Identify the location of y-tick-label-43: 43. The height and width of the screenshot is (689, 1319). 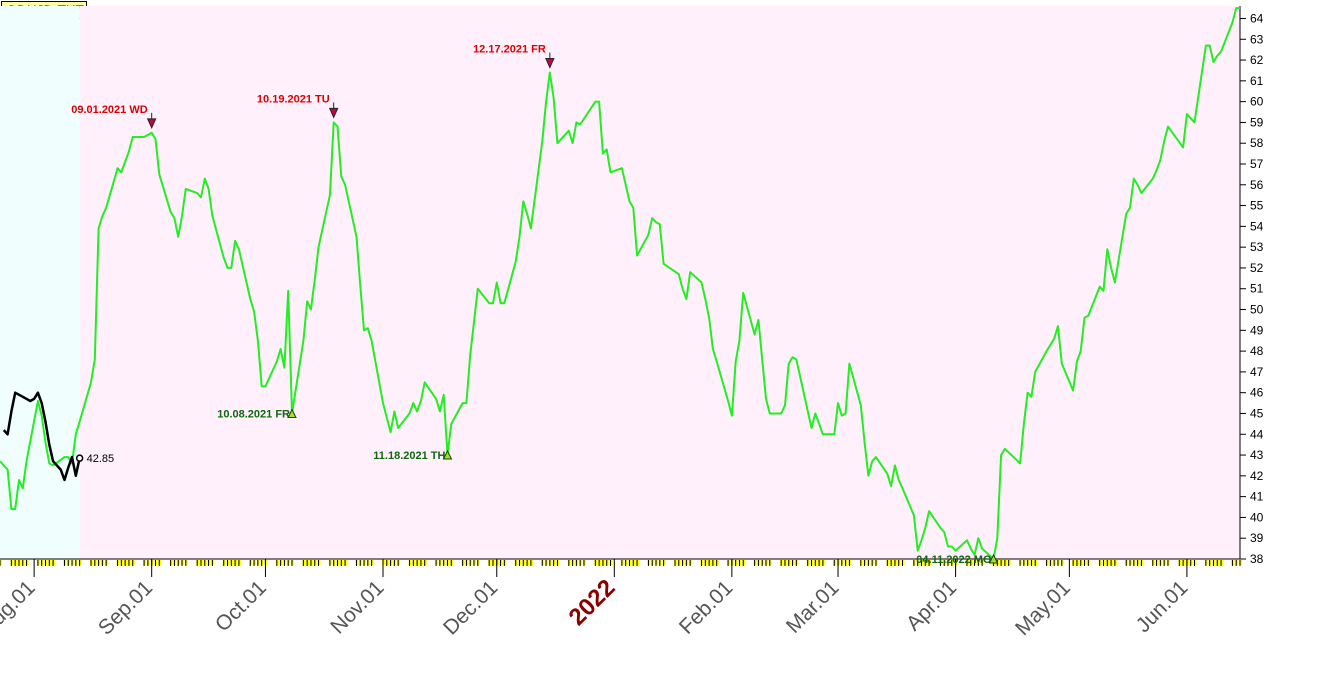
(1257, 455).